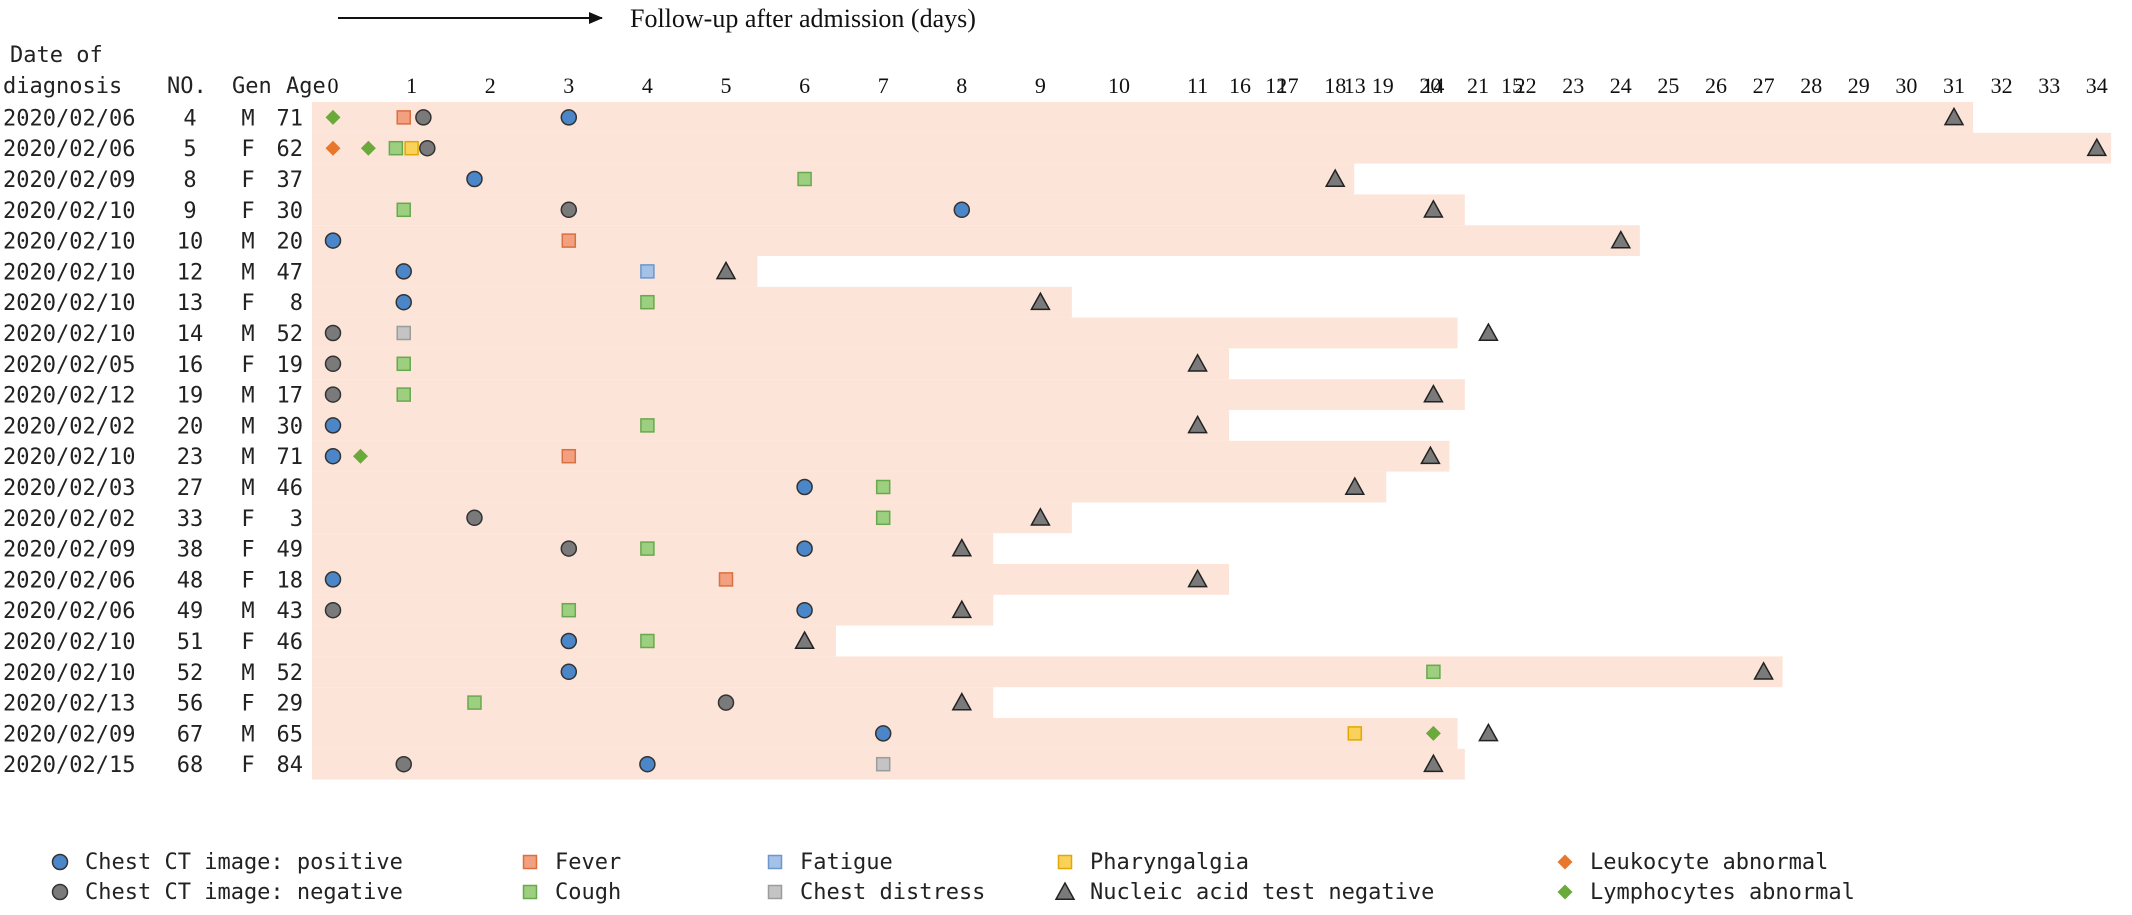 The height and width of the screenshot is (915, 2132). What do you see at coordinates (189, 149) in the screenshot?
I see `row-no: 5` at bounding box center [189, 149].